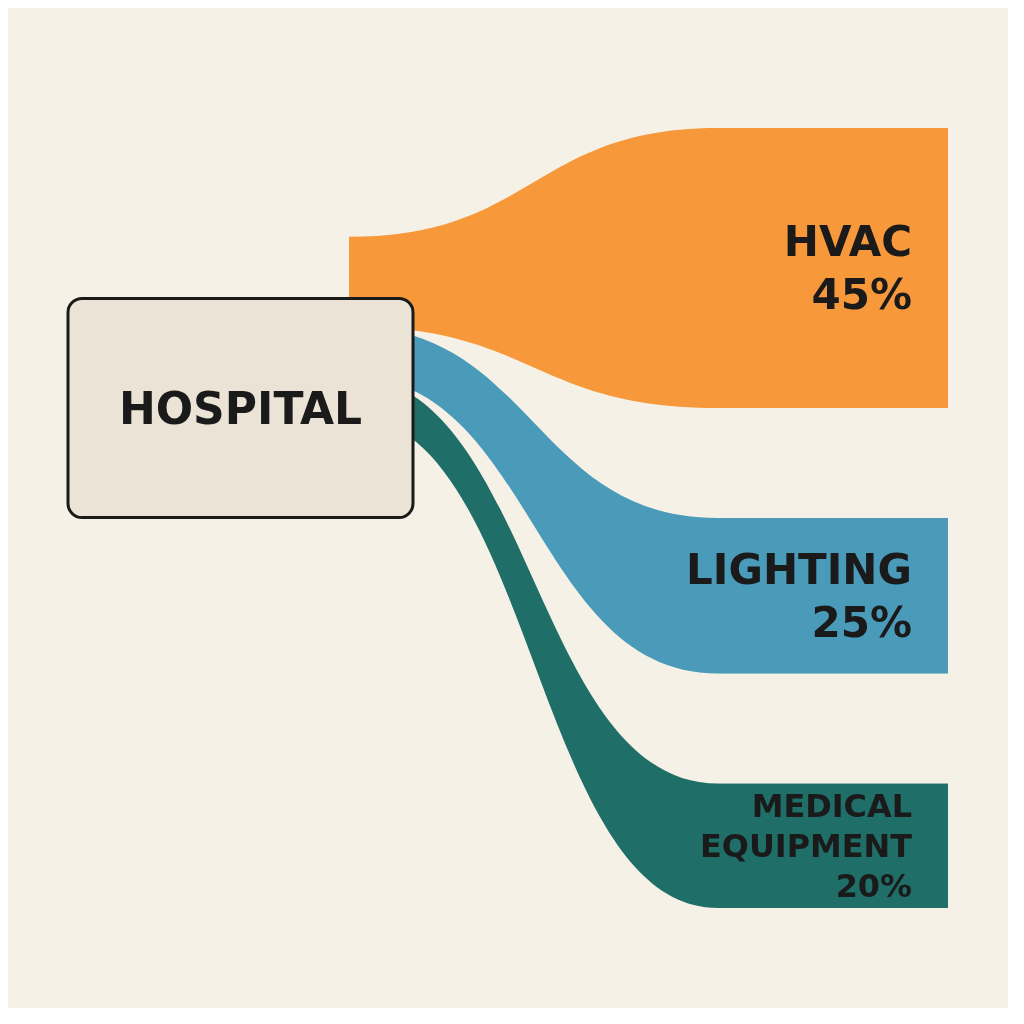 The width and height of the screenshot is (1024, 1024). Describe the element at coordinates (861, 294) in the screenshot. I see `data-label: 45%` at that location.